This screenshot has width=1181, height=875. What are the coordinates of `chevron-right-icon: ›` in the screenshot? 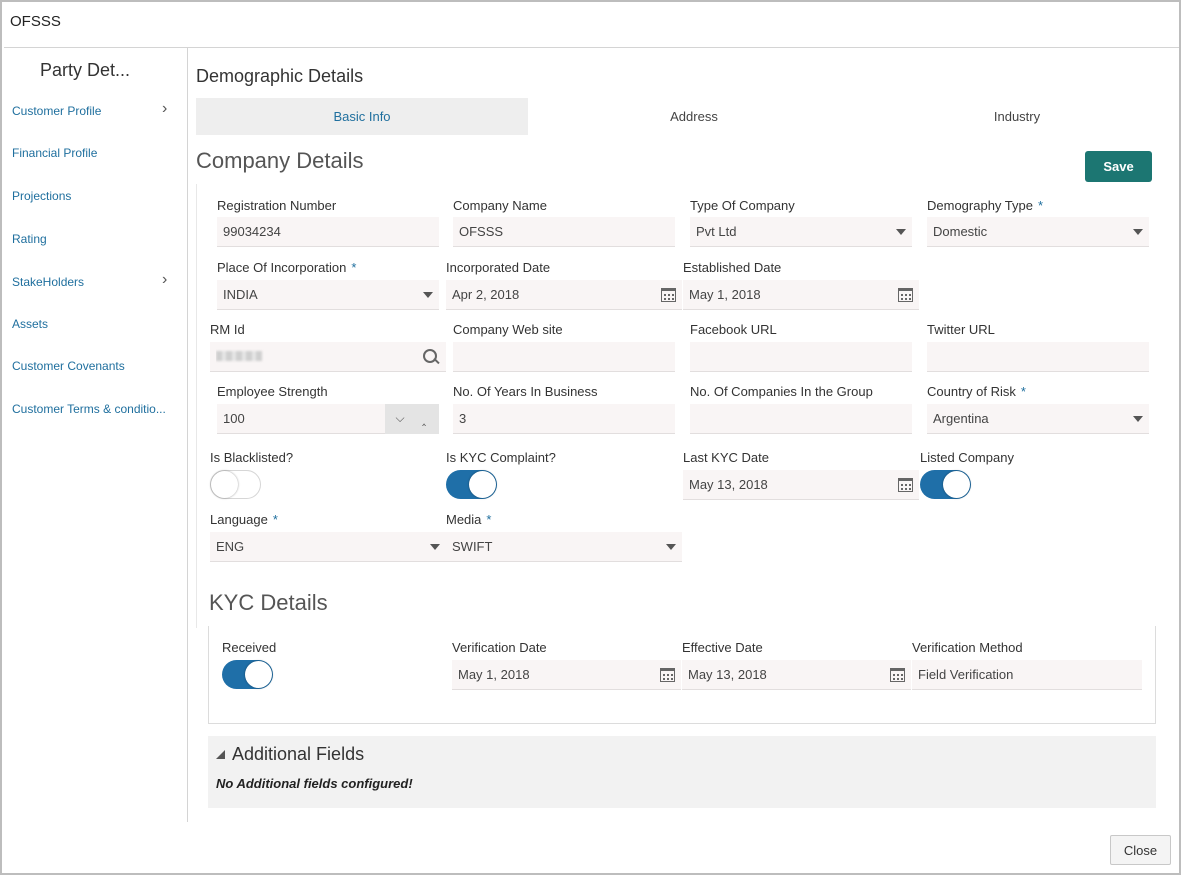 It's located at (165, 108).